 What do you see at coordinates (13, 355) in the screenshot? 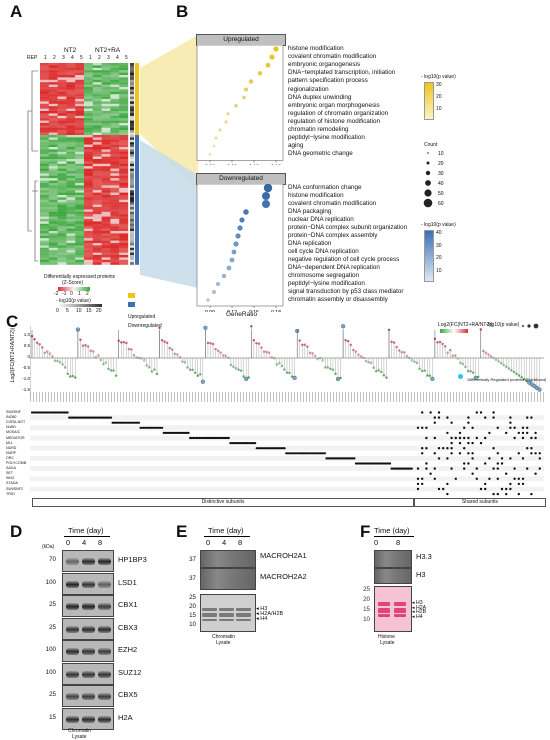
I see `panel-c-ylabel: Log2(FC(NT2+RA/NT2))` at bounding box center [13, 355].